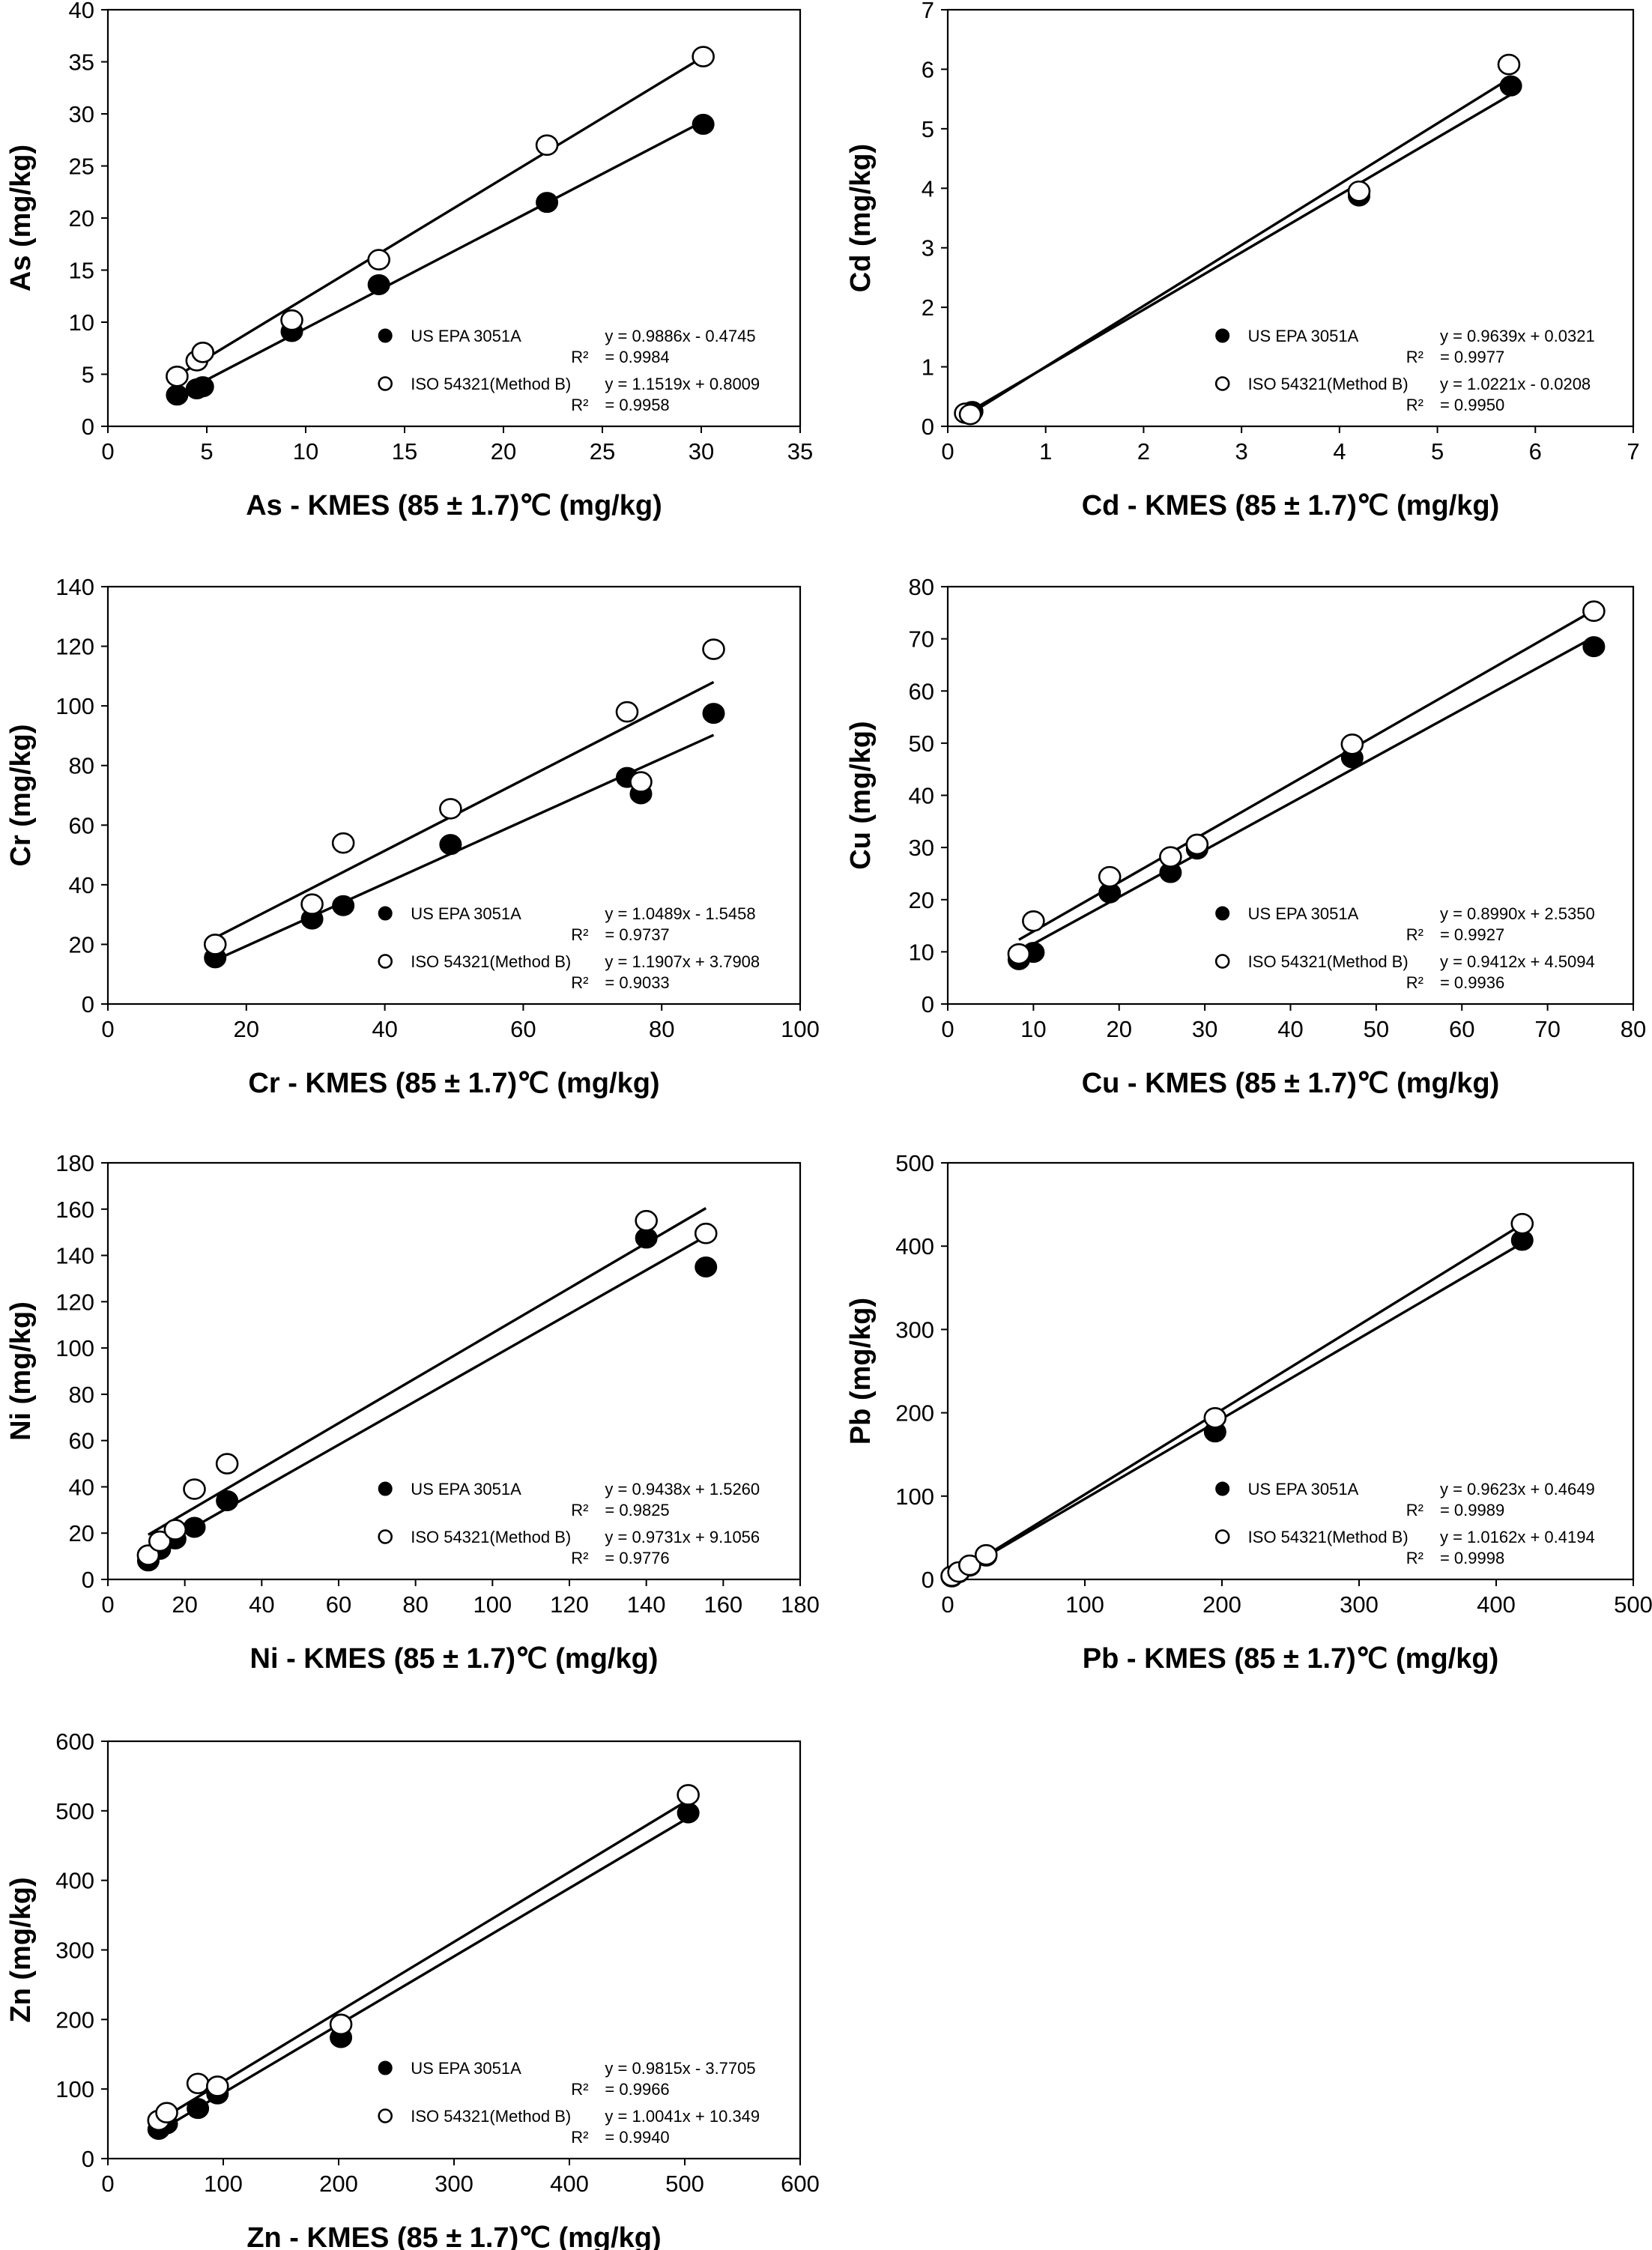  What do you see at coordinates (1472, 405) in the screenshot?
I see `legend-r2-value: = 0.9950` at bounding box center [1472, 405].